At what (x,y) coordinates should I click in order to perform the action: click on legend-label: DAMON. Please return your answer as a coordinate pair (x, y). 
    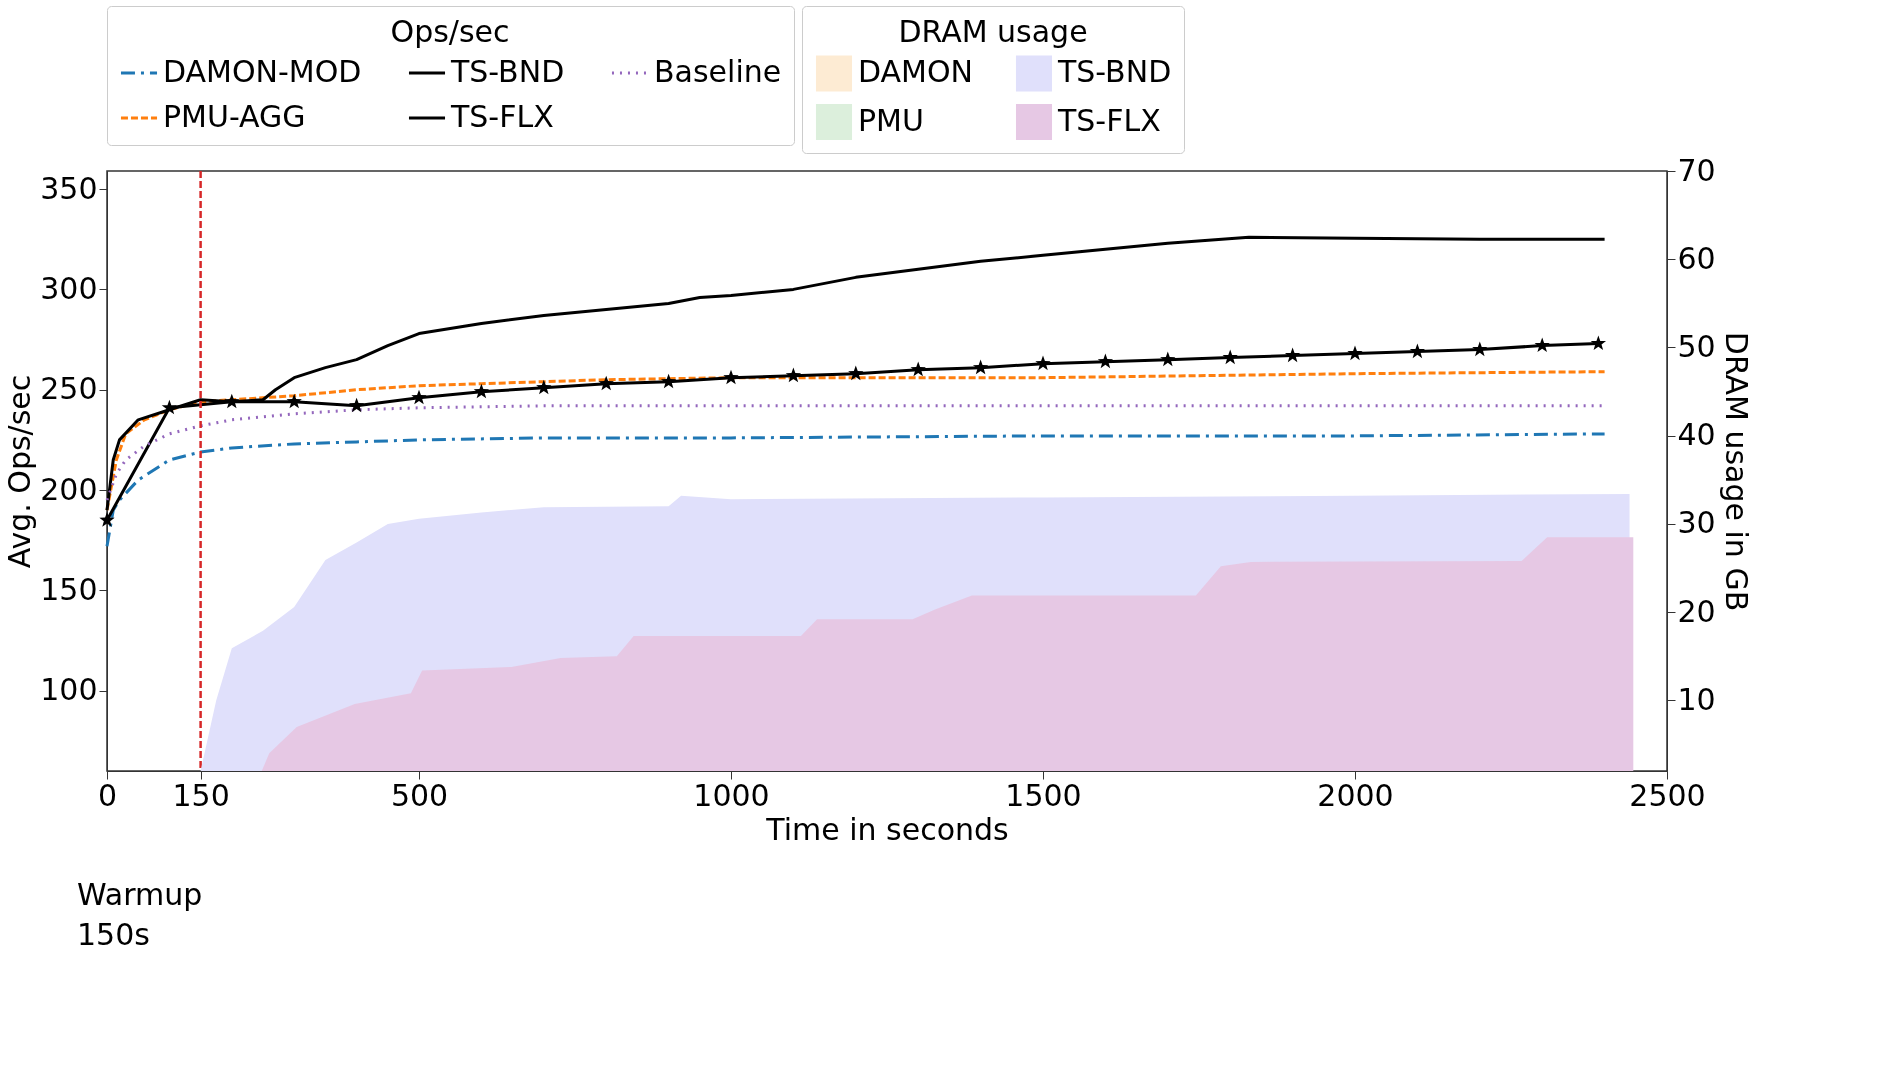
    Looking at the image, I should click on (916, 72).